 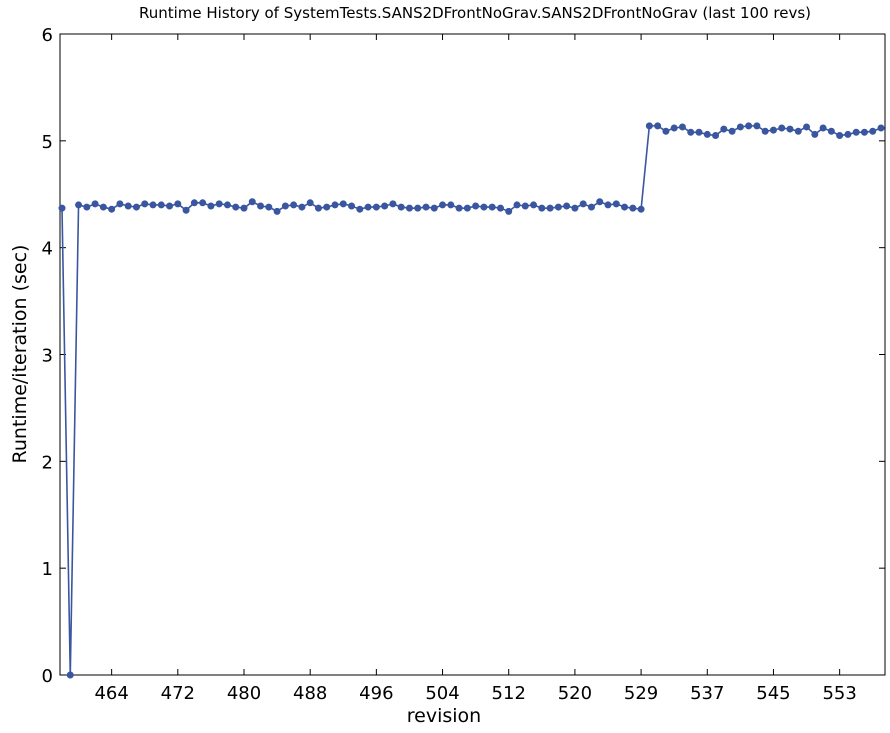 I want to click on y-tick-label: 3, so click(x=47, y=356).